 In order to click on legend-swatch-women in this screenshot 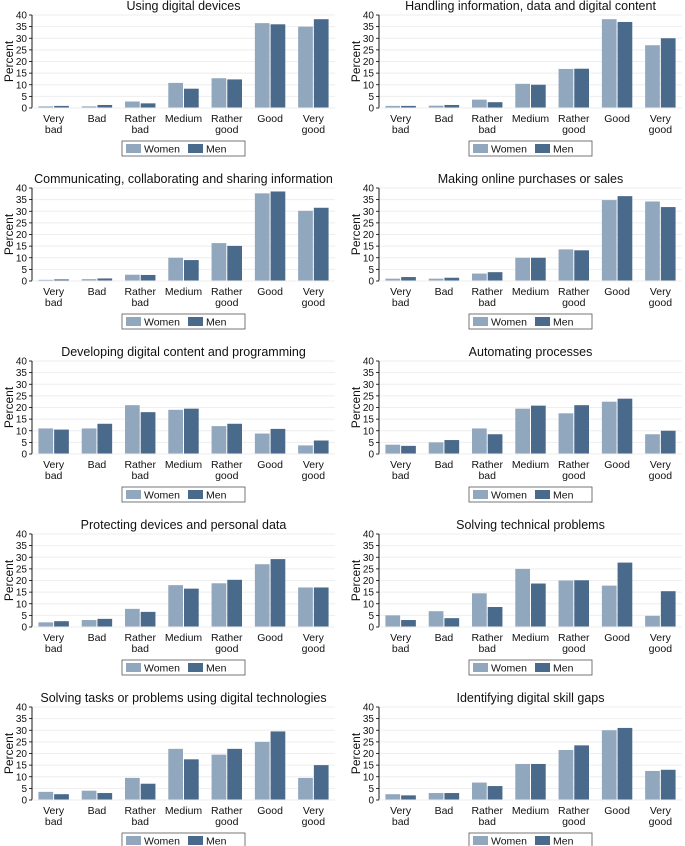, I will do `click(133, 321)`.